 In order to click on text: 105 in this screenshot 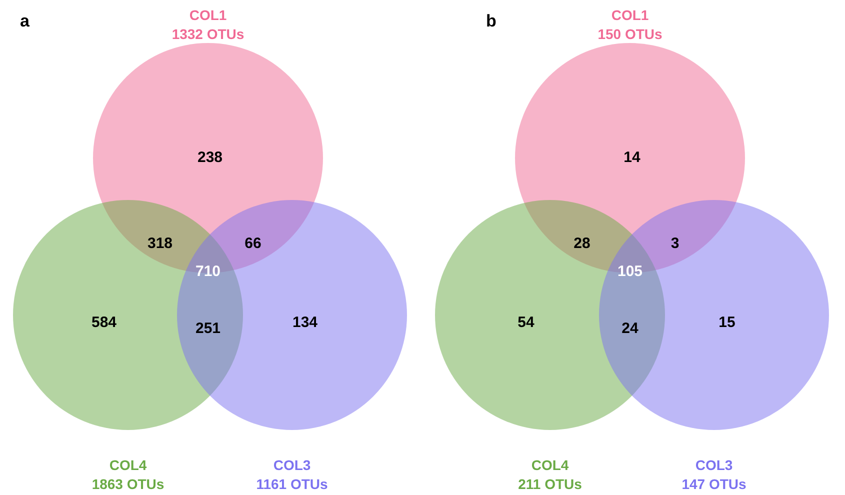, I will do `click(630, 271)`.